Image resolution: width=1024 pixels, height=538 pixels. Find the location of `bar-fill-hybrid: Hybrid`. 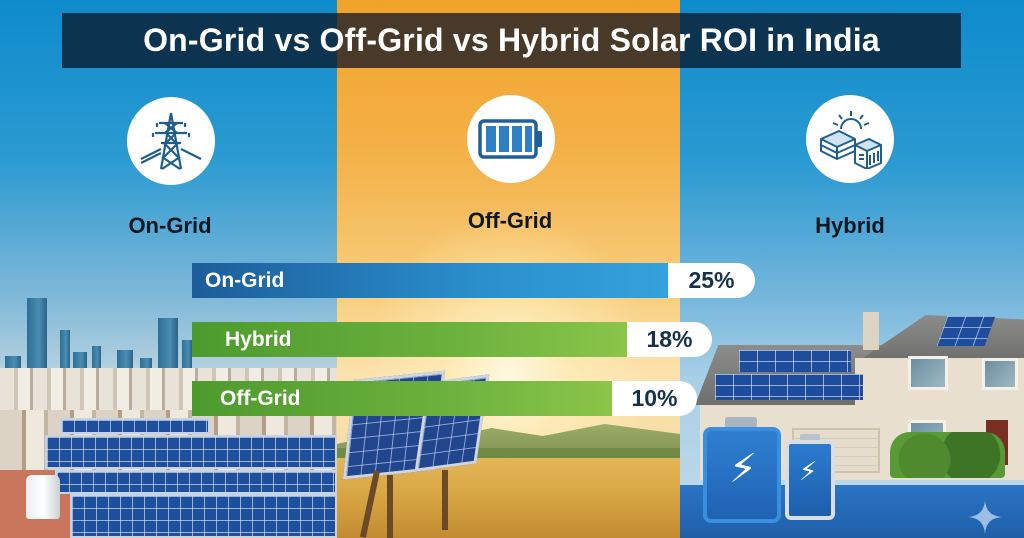

bar-fill-hybrid: Hybrid is located at coordinates (409, 339).